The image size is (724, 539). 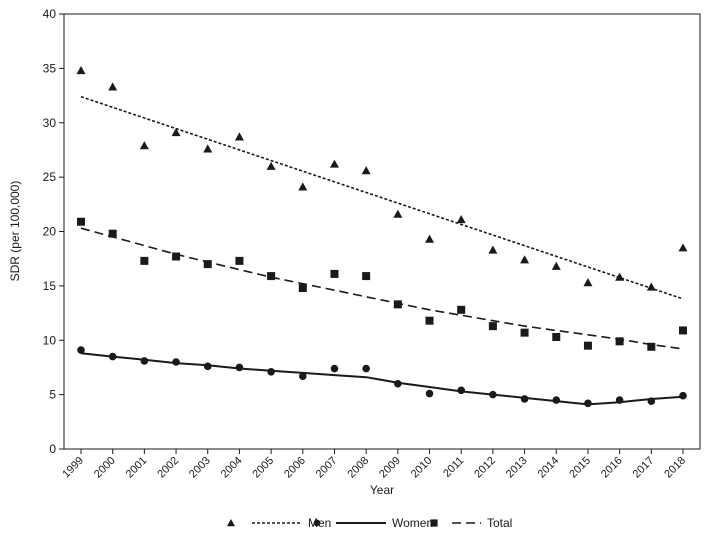 I want to click on point-total-2006, so click(x=302, y=288).